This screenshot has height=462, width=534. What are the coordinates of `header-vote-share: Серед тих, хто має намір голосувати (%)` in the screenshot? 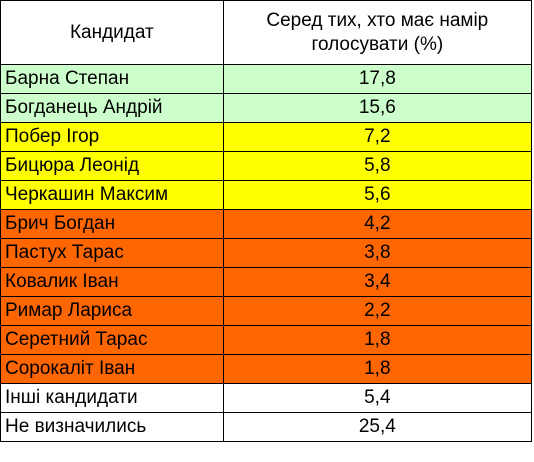 It's located at (377, 32).